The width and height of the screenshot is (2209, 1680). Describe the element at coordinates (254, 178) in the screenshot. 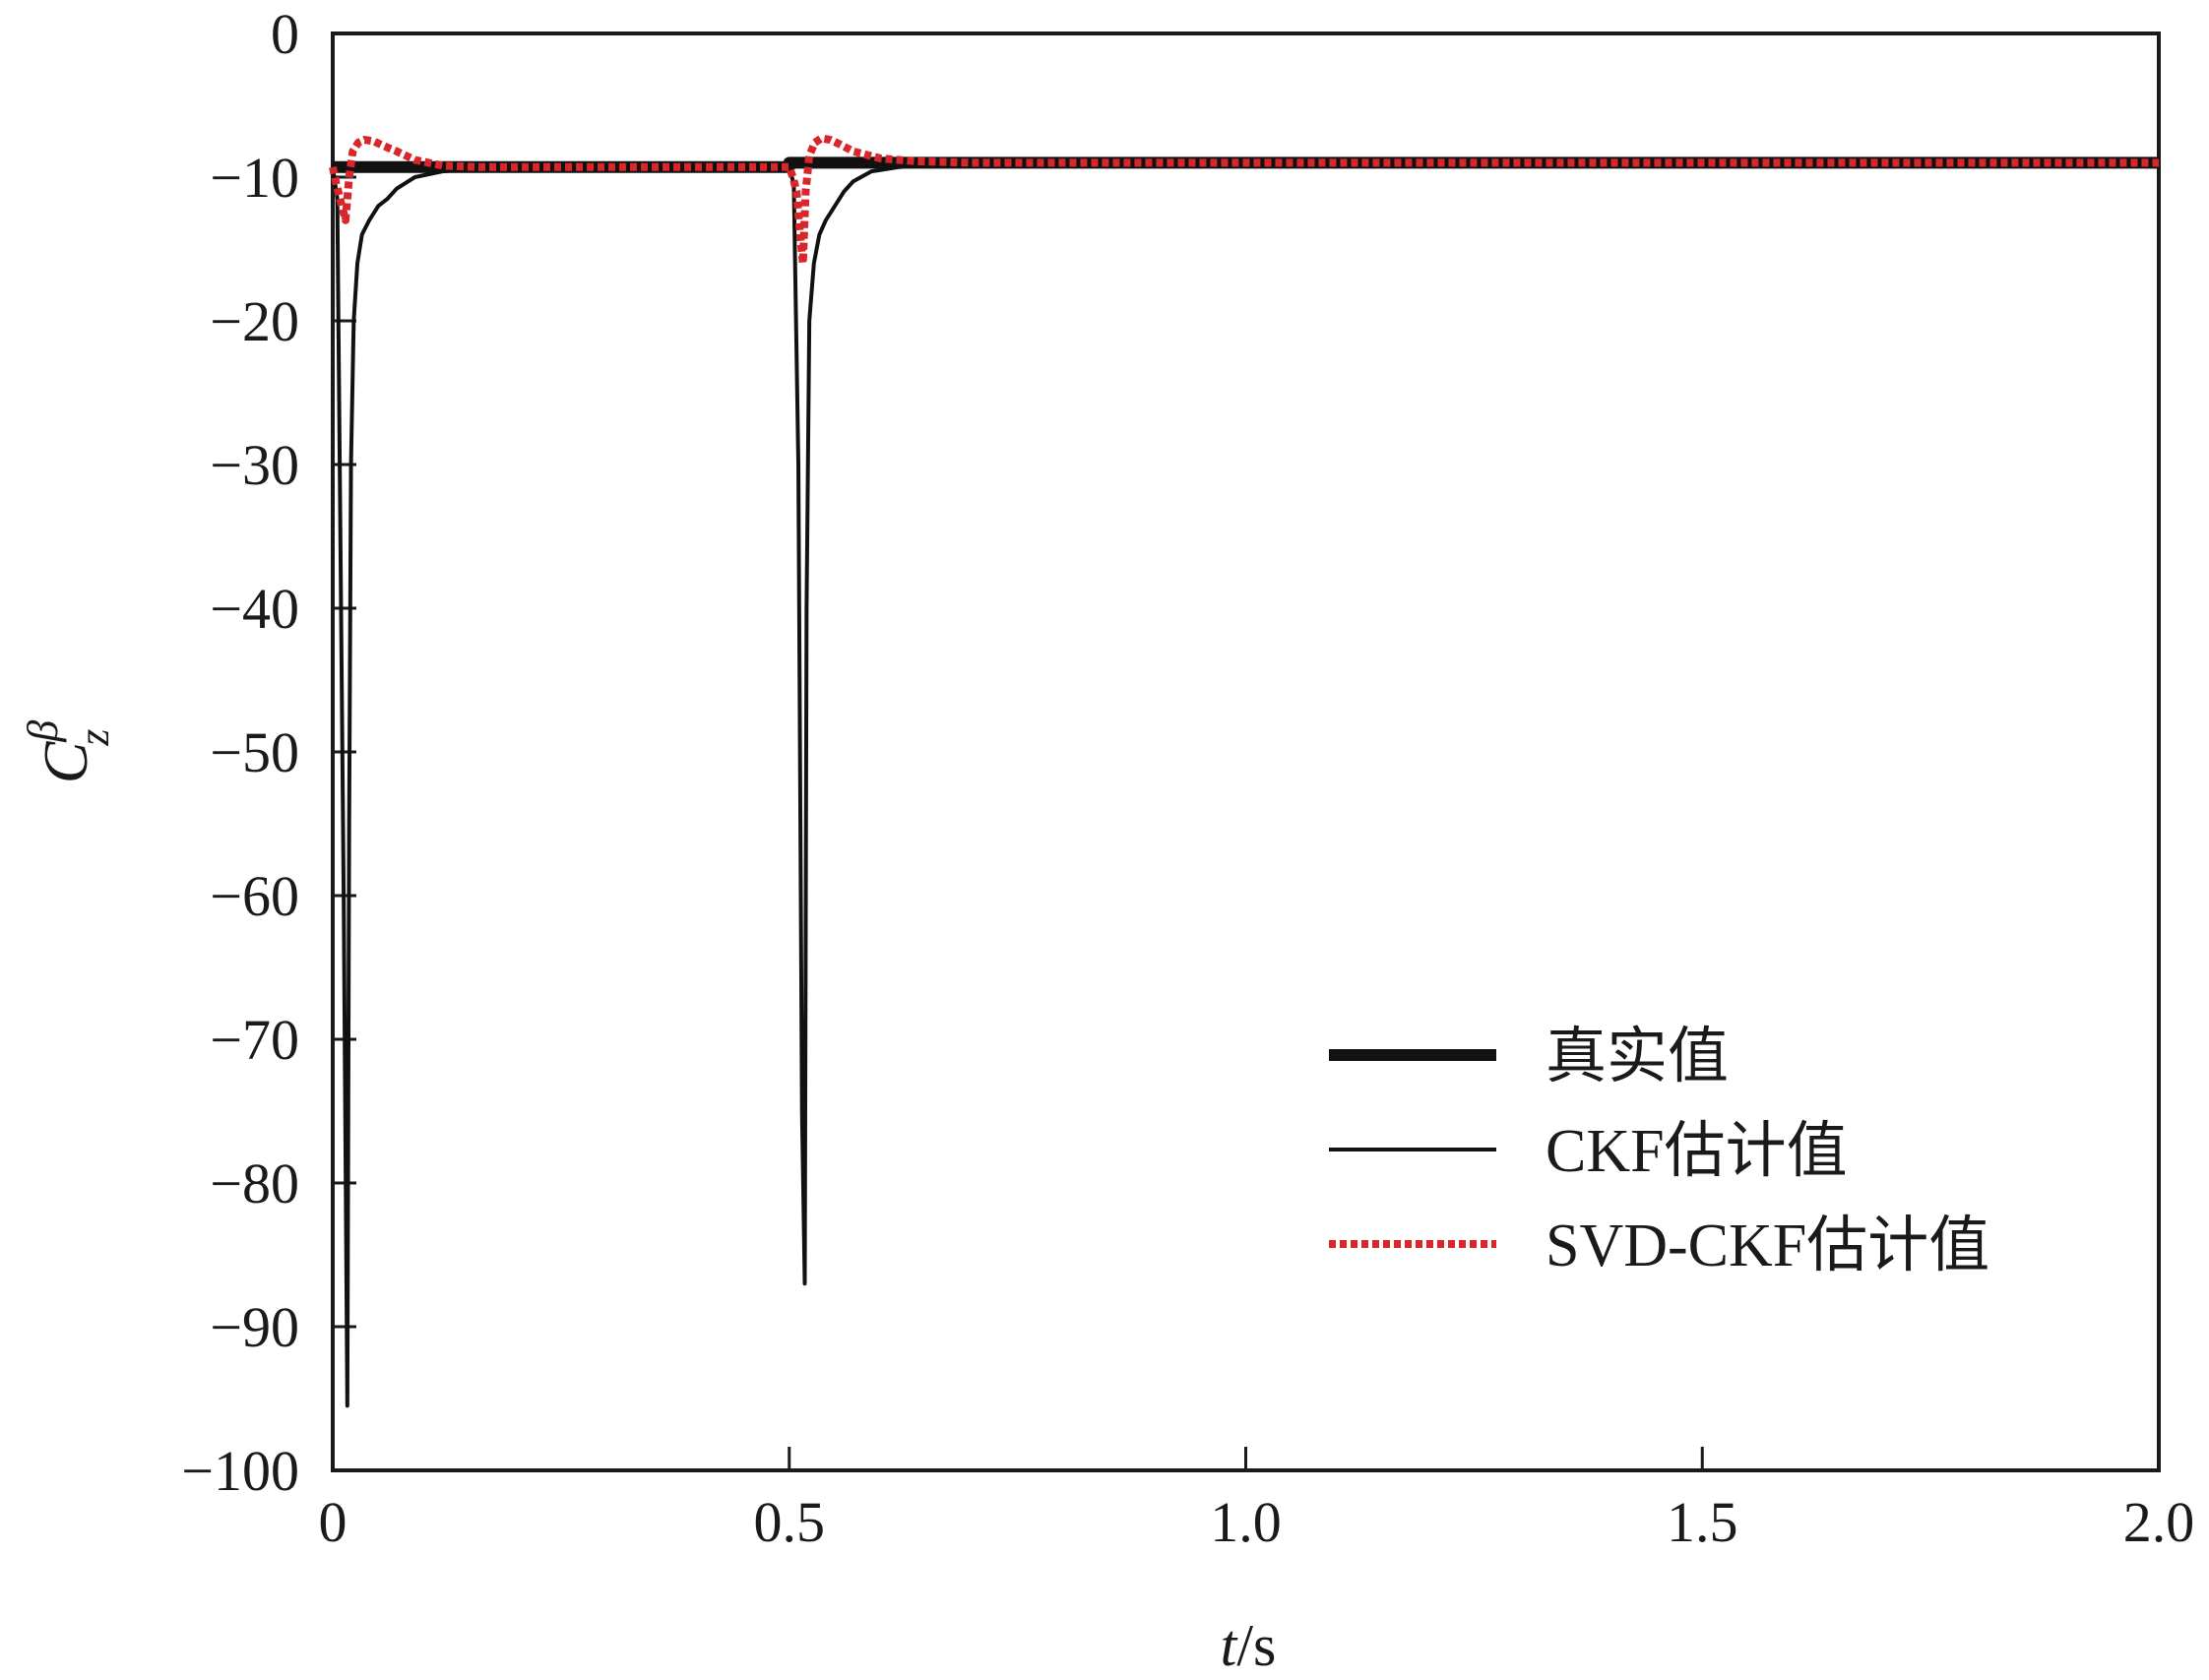

I see `y-tick-label: −10` at that location.